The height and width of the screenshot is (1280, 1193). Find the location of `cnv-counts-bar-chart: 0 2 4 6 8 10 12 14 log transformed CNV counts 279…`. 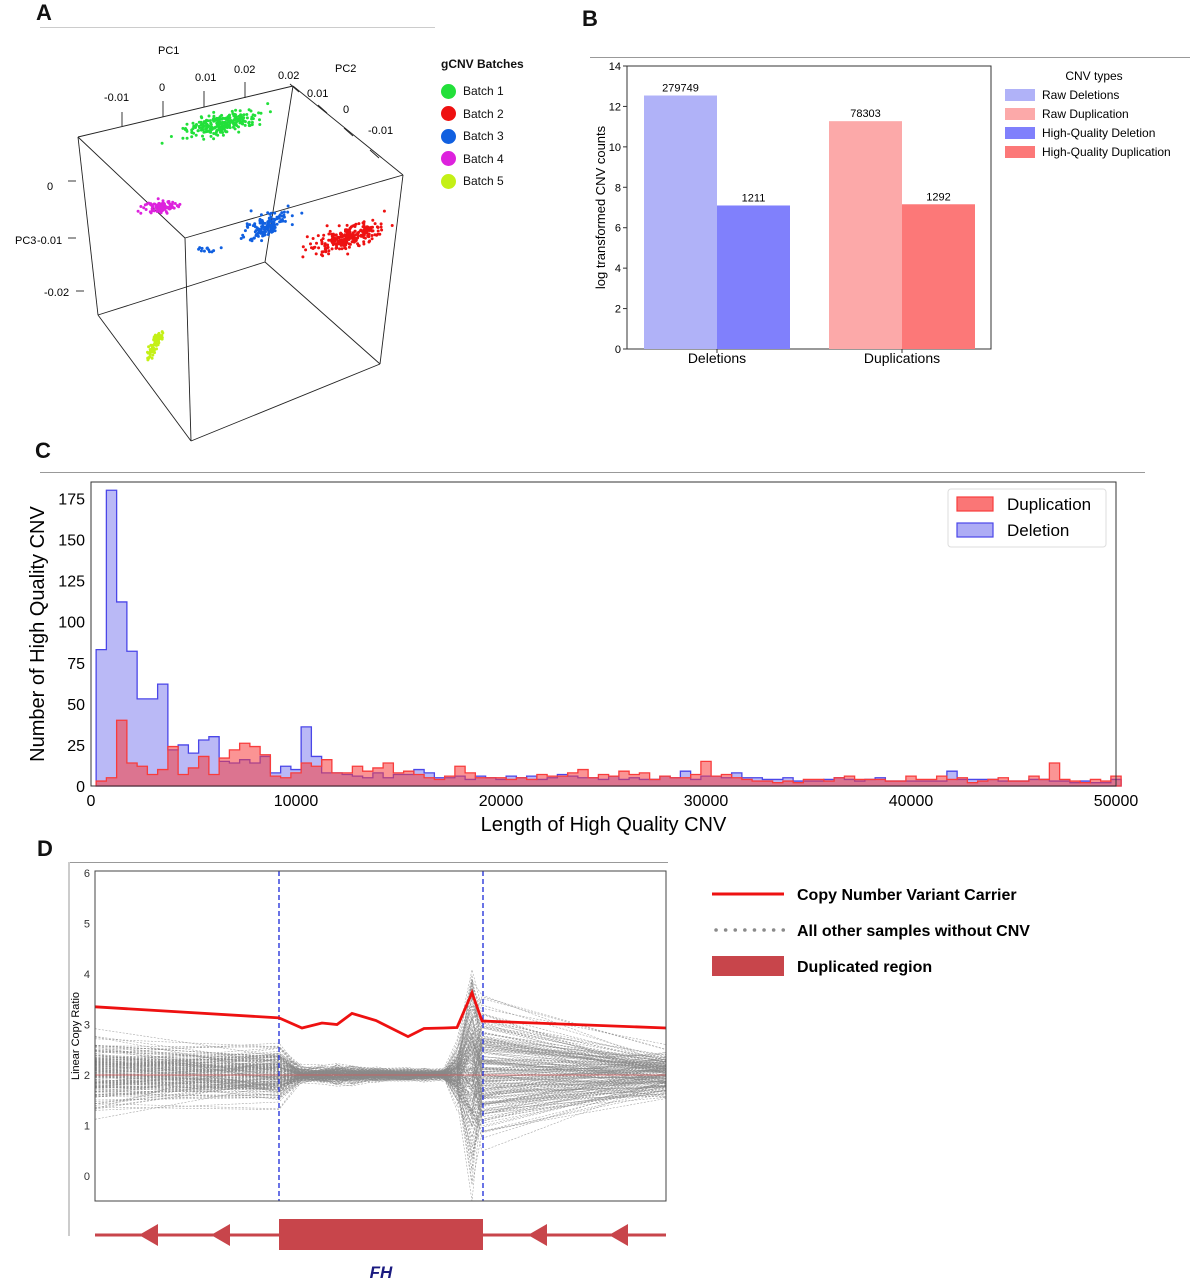

cnv-counts-bar-chart: 0 2 4 6 8 10 12 14 log transformed CNV counts 279… is located at coordinates (882, 213).